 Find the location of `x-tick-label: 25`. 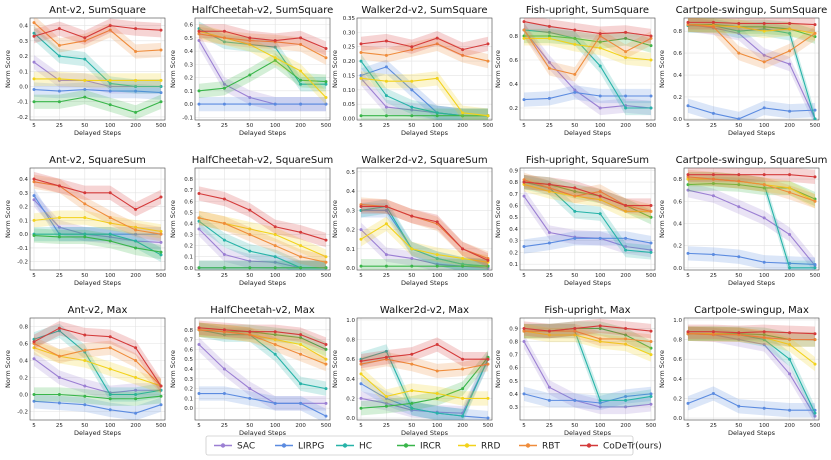

x-tick-label: 25 is located at coordinates (713, 126).